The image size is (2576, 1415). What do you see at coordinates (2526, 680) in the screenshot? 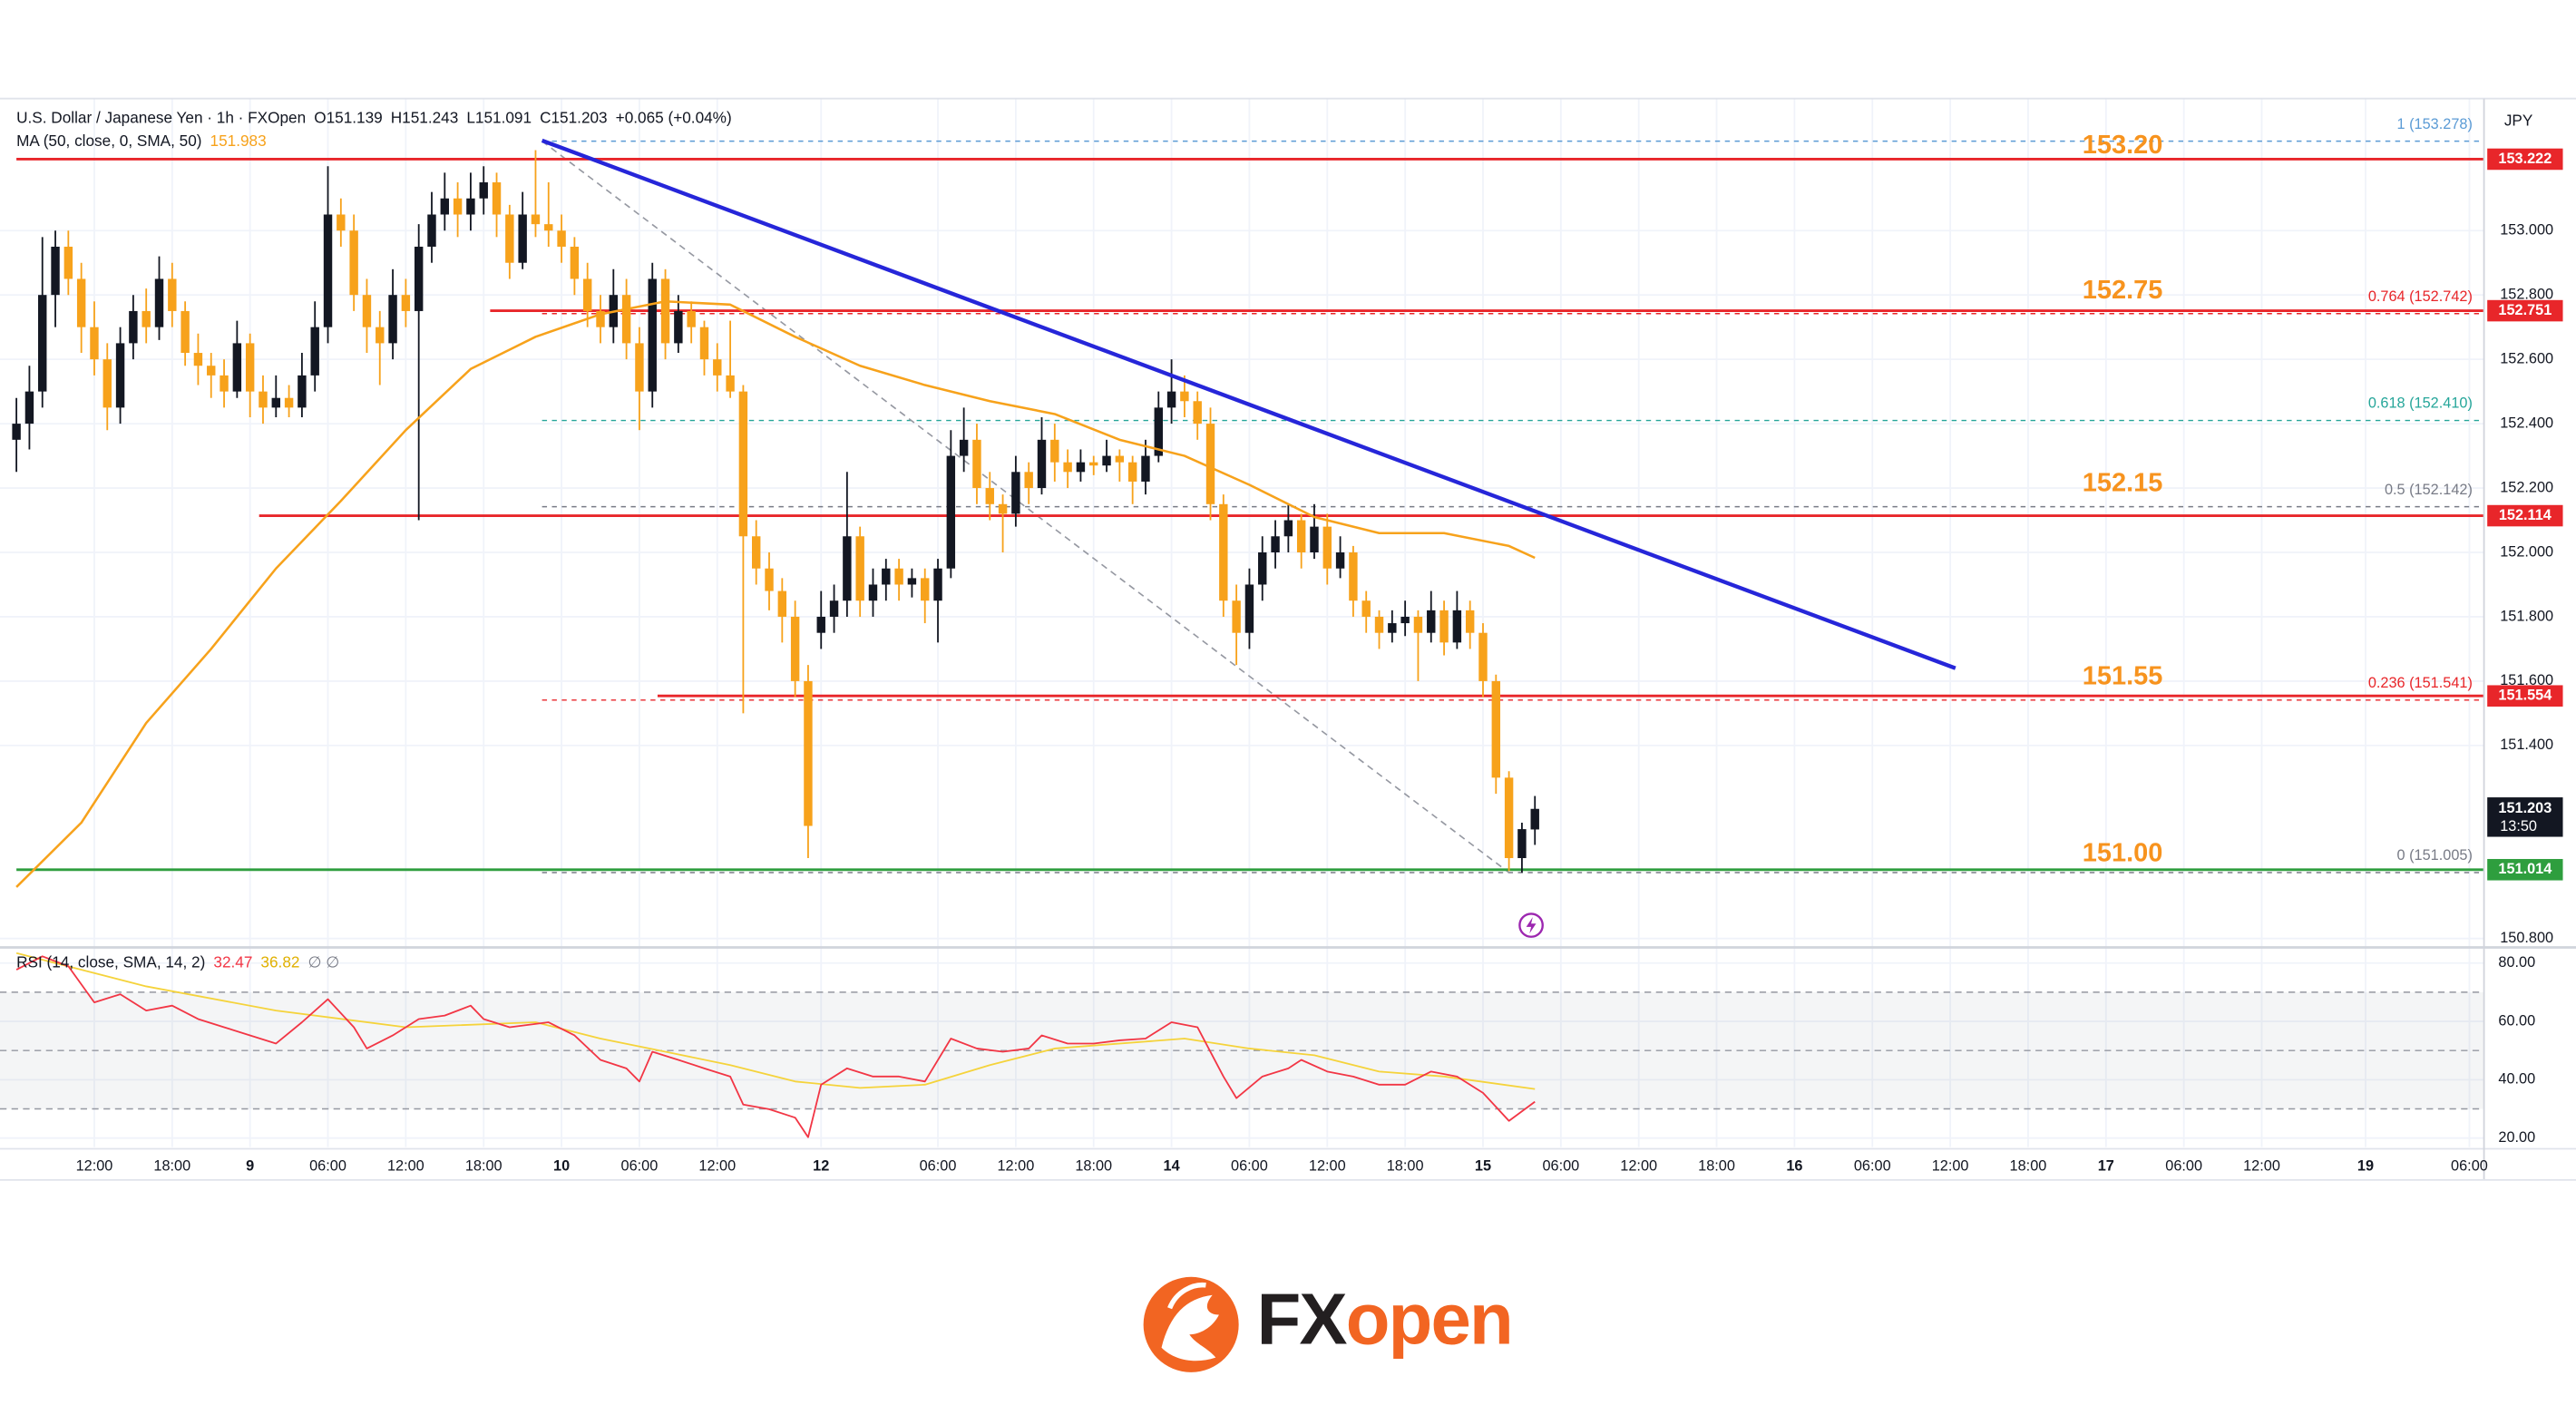
I see `y-tick-label: 151.600` at bounding box center [2526, 680].